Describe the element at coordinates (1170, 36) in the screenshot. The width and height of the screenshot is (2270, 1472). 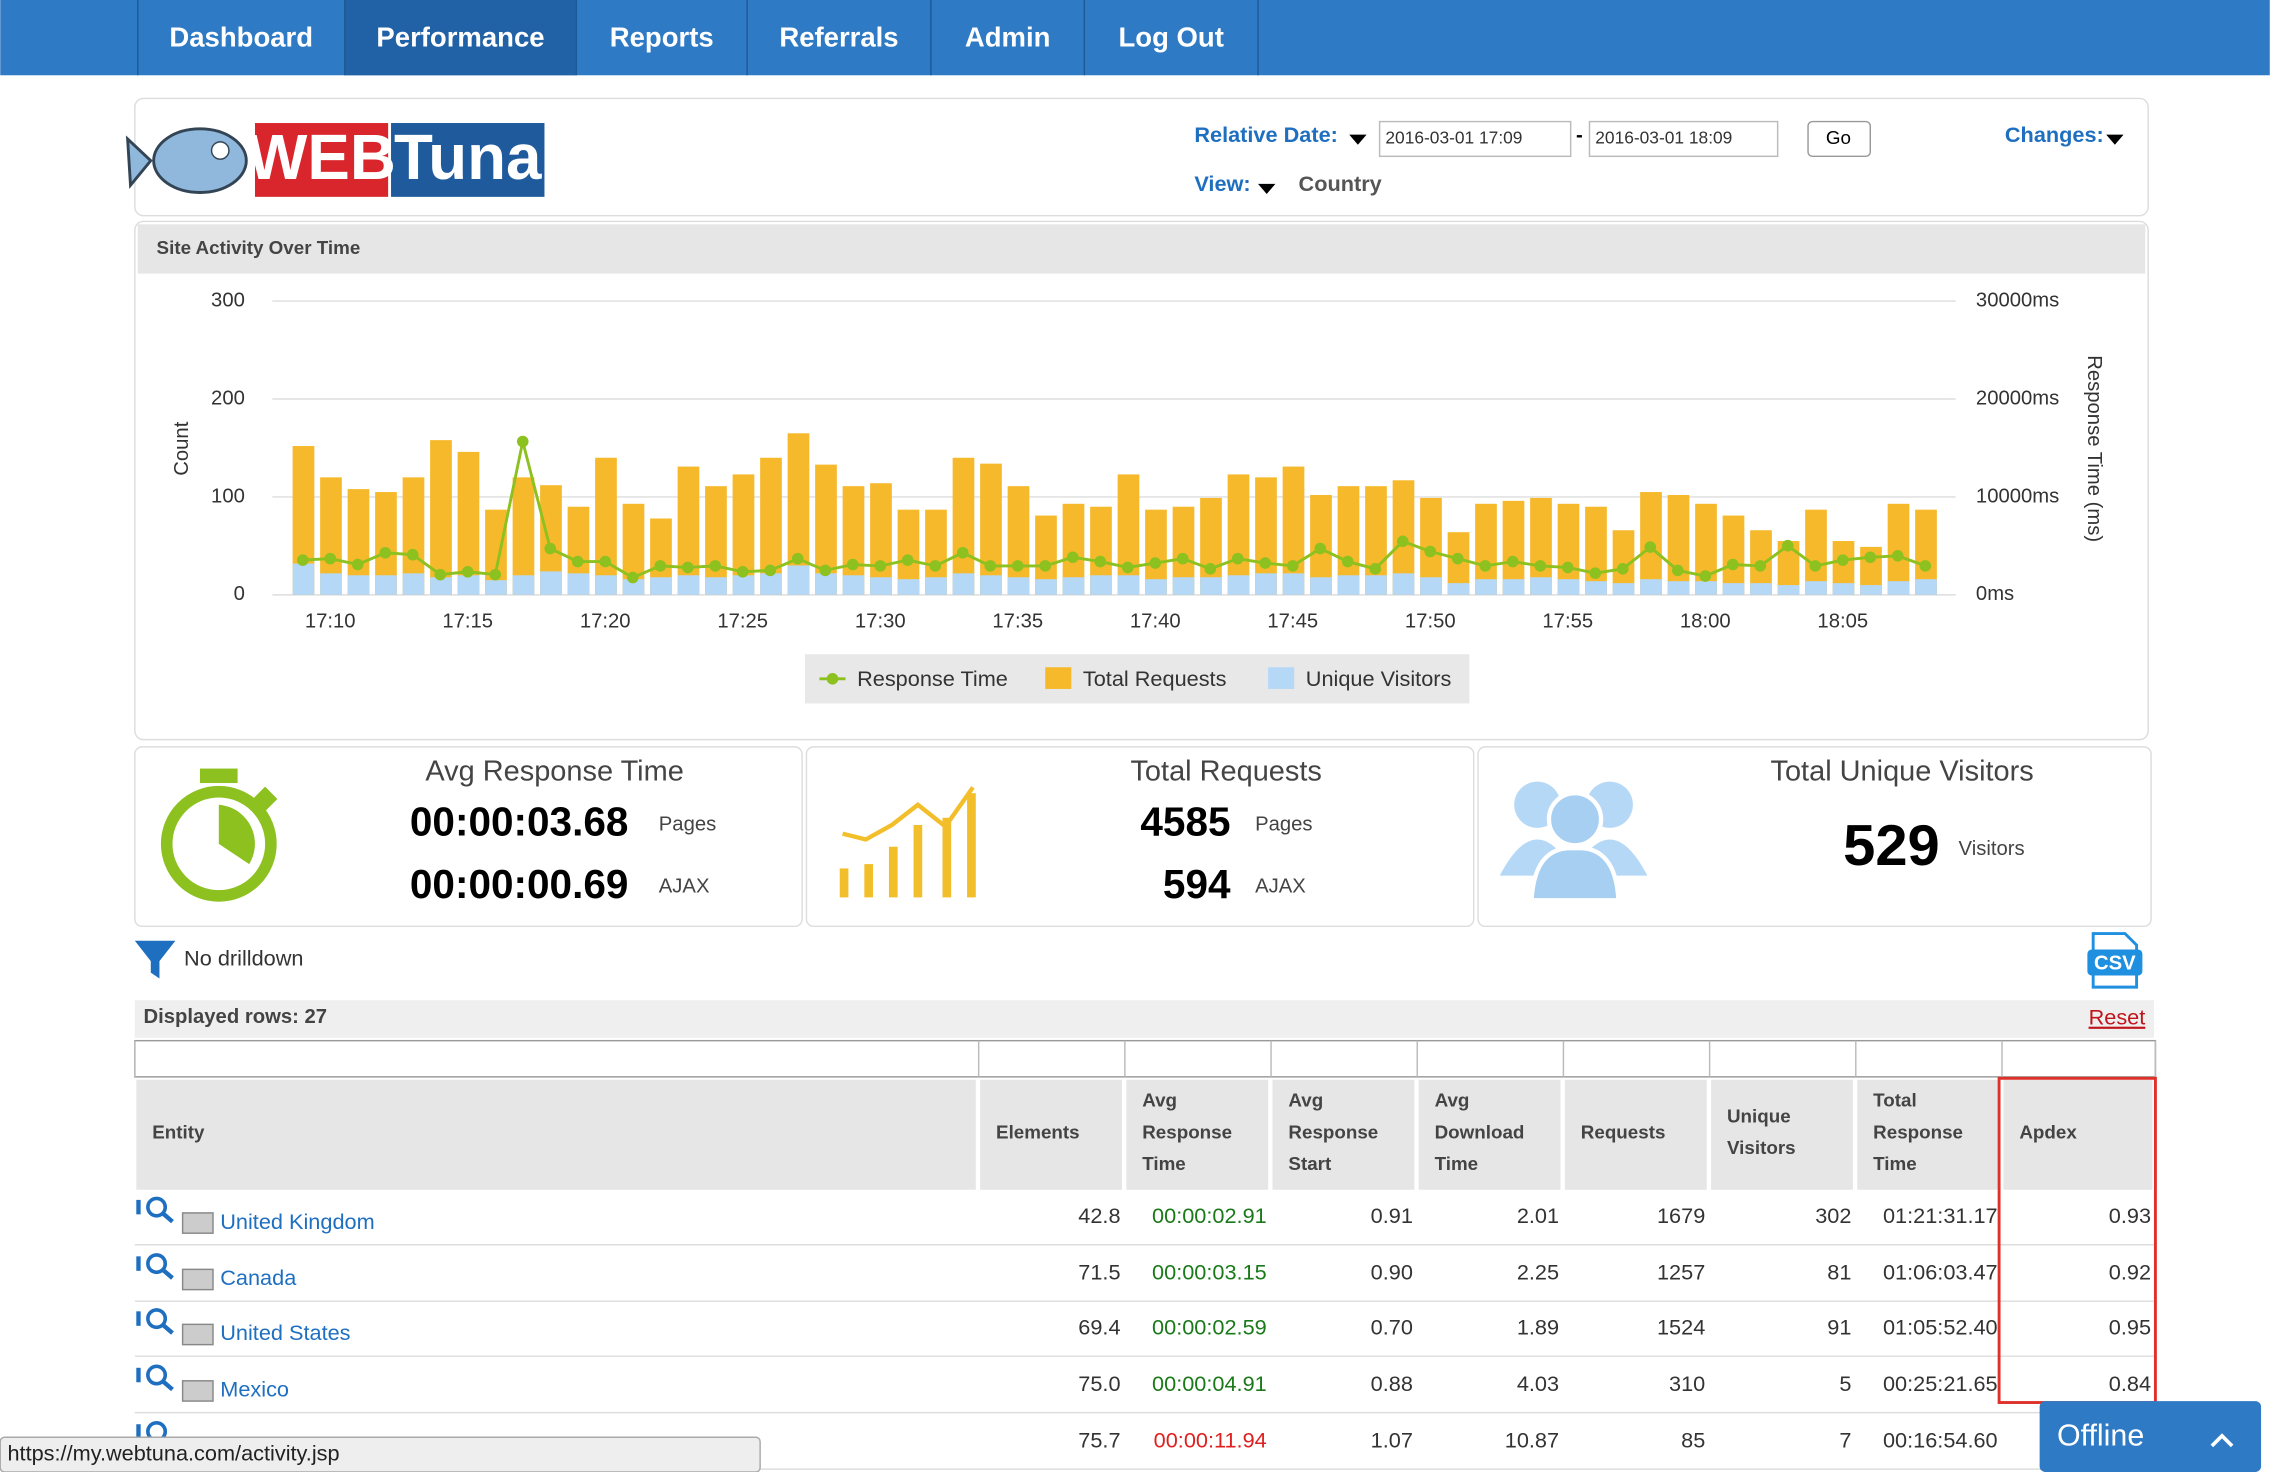
I see `nav-item: Log Out` at that location.